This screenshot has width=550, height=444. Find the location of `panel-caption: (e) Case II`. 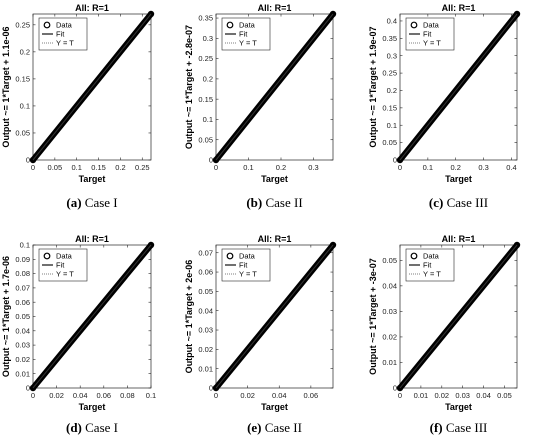

panel-caption: (e) Case II is located at coordinates (274, 427).